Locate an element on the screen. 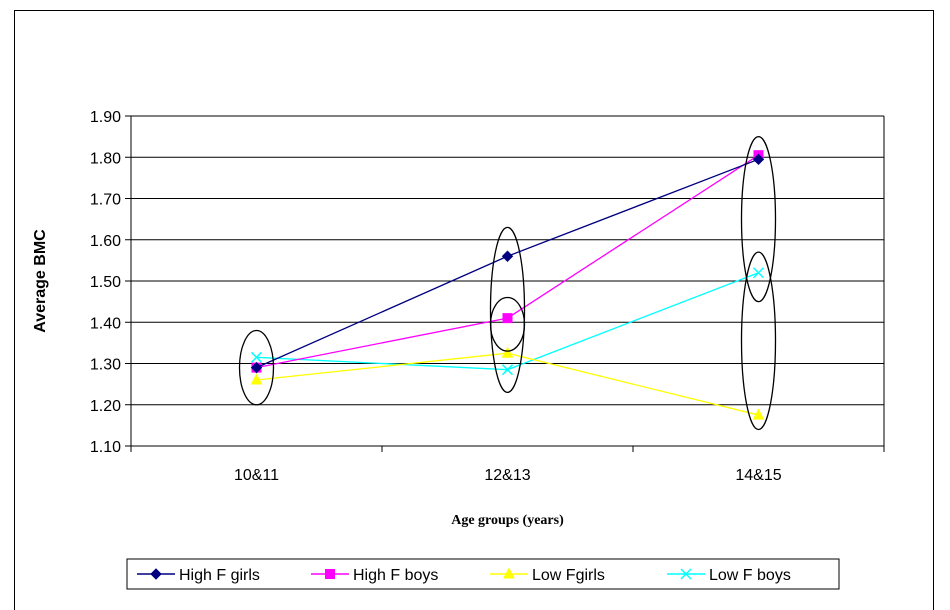 The width and height of the screenshot is (950, 610). x-tick-labels: 10&11 12&13 14&15 is located at coordinates (508, 475).